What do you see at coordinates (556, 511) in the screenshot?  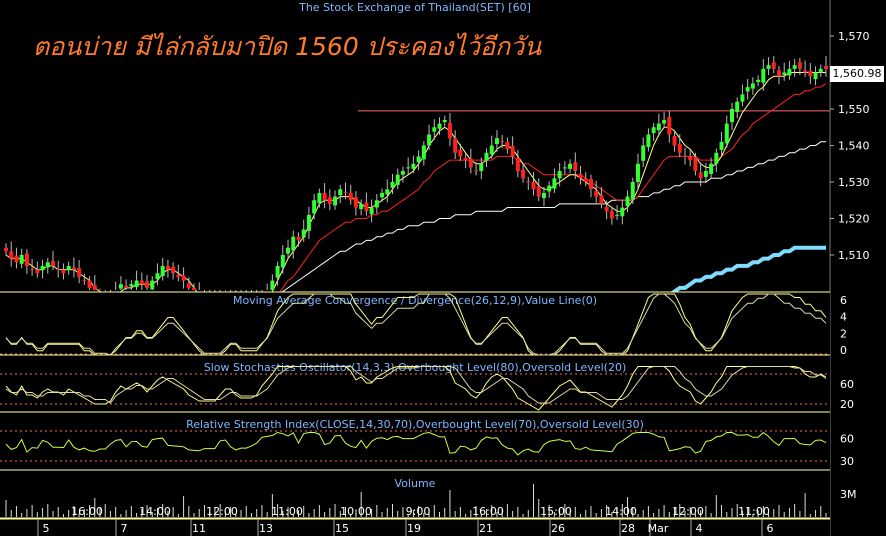 I see `time-label: 15:00` at bounding box center [556, 511].